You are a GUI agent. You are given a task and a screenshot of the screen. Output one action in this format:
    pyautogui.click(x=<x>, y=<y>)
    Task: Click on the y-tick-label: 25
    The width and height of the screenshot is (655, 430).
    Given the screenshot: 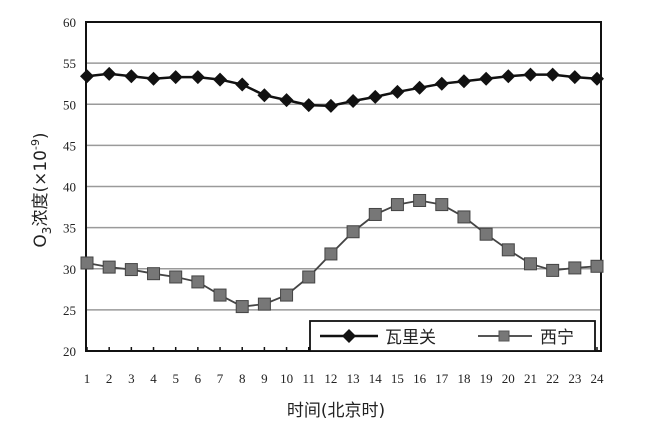 What is the action you would take?
    pyautogui.click(x=69, y=310)
    